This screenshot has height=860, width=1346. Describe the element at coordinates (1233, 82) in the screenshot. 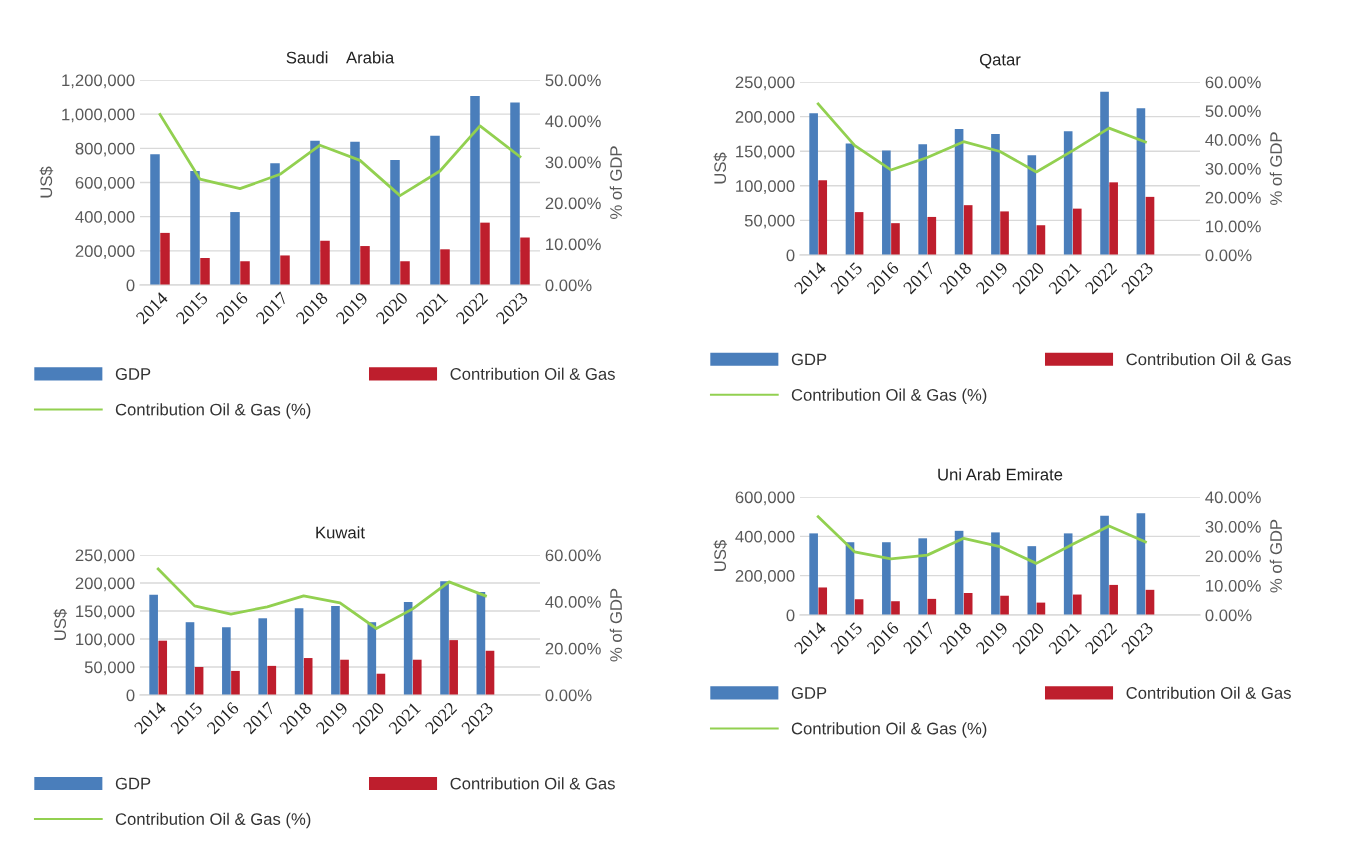

I see `y2-tick-label: 60.00%` at that location.